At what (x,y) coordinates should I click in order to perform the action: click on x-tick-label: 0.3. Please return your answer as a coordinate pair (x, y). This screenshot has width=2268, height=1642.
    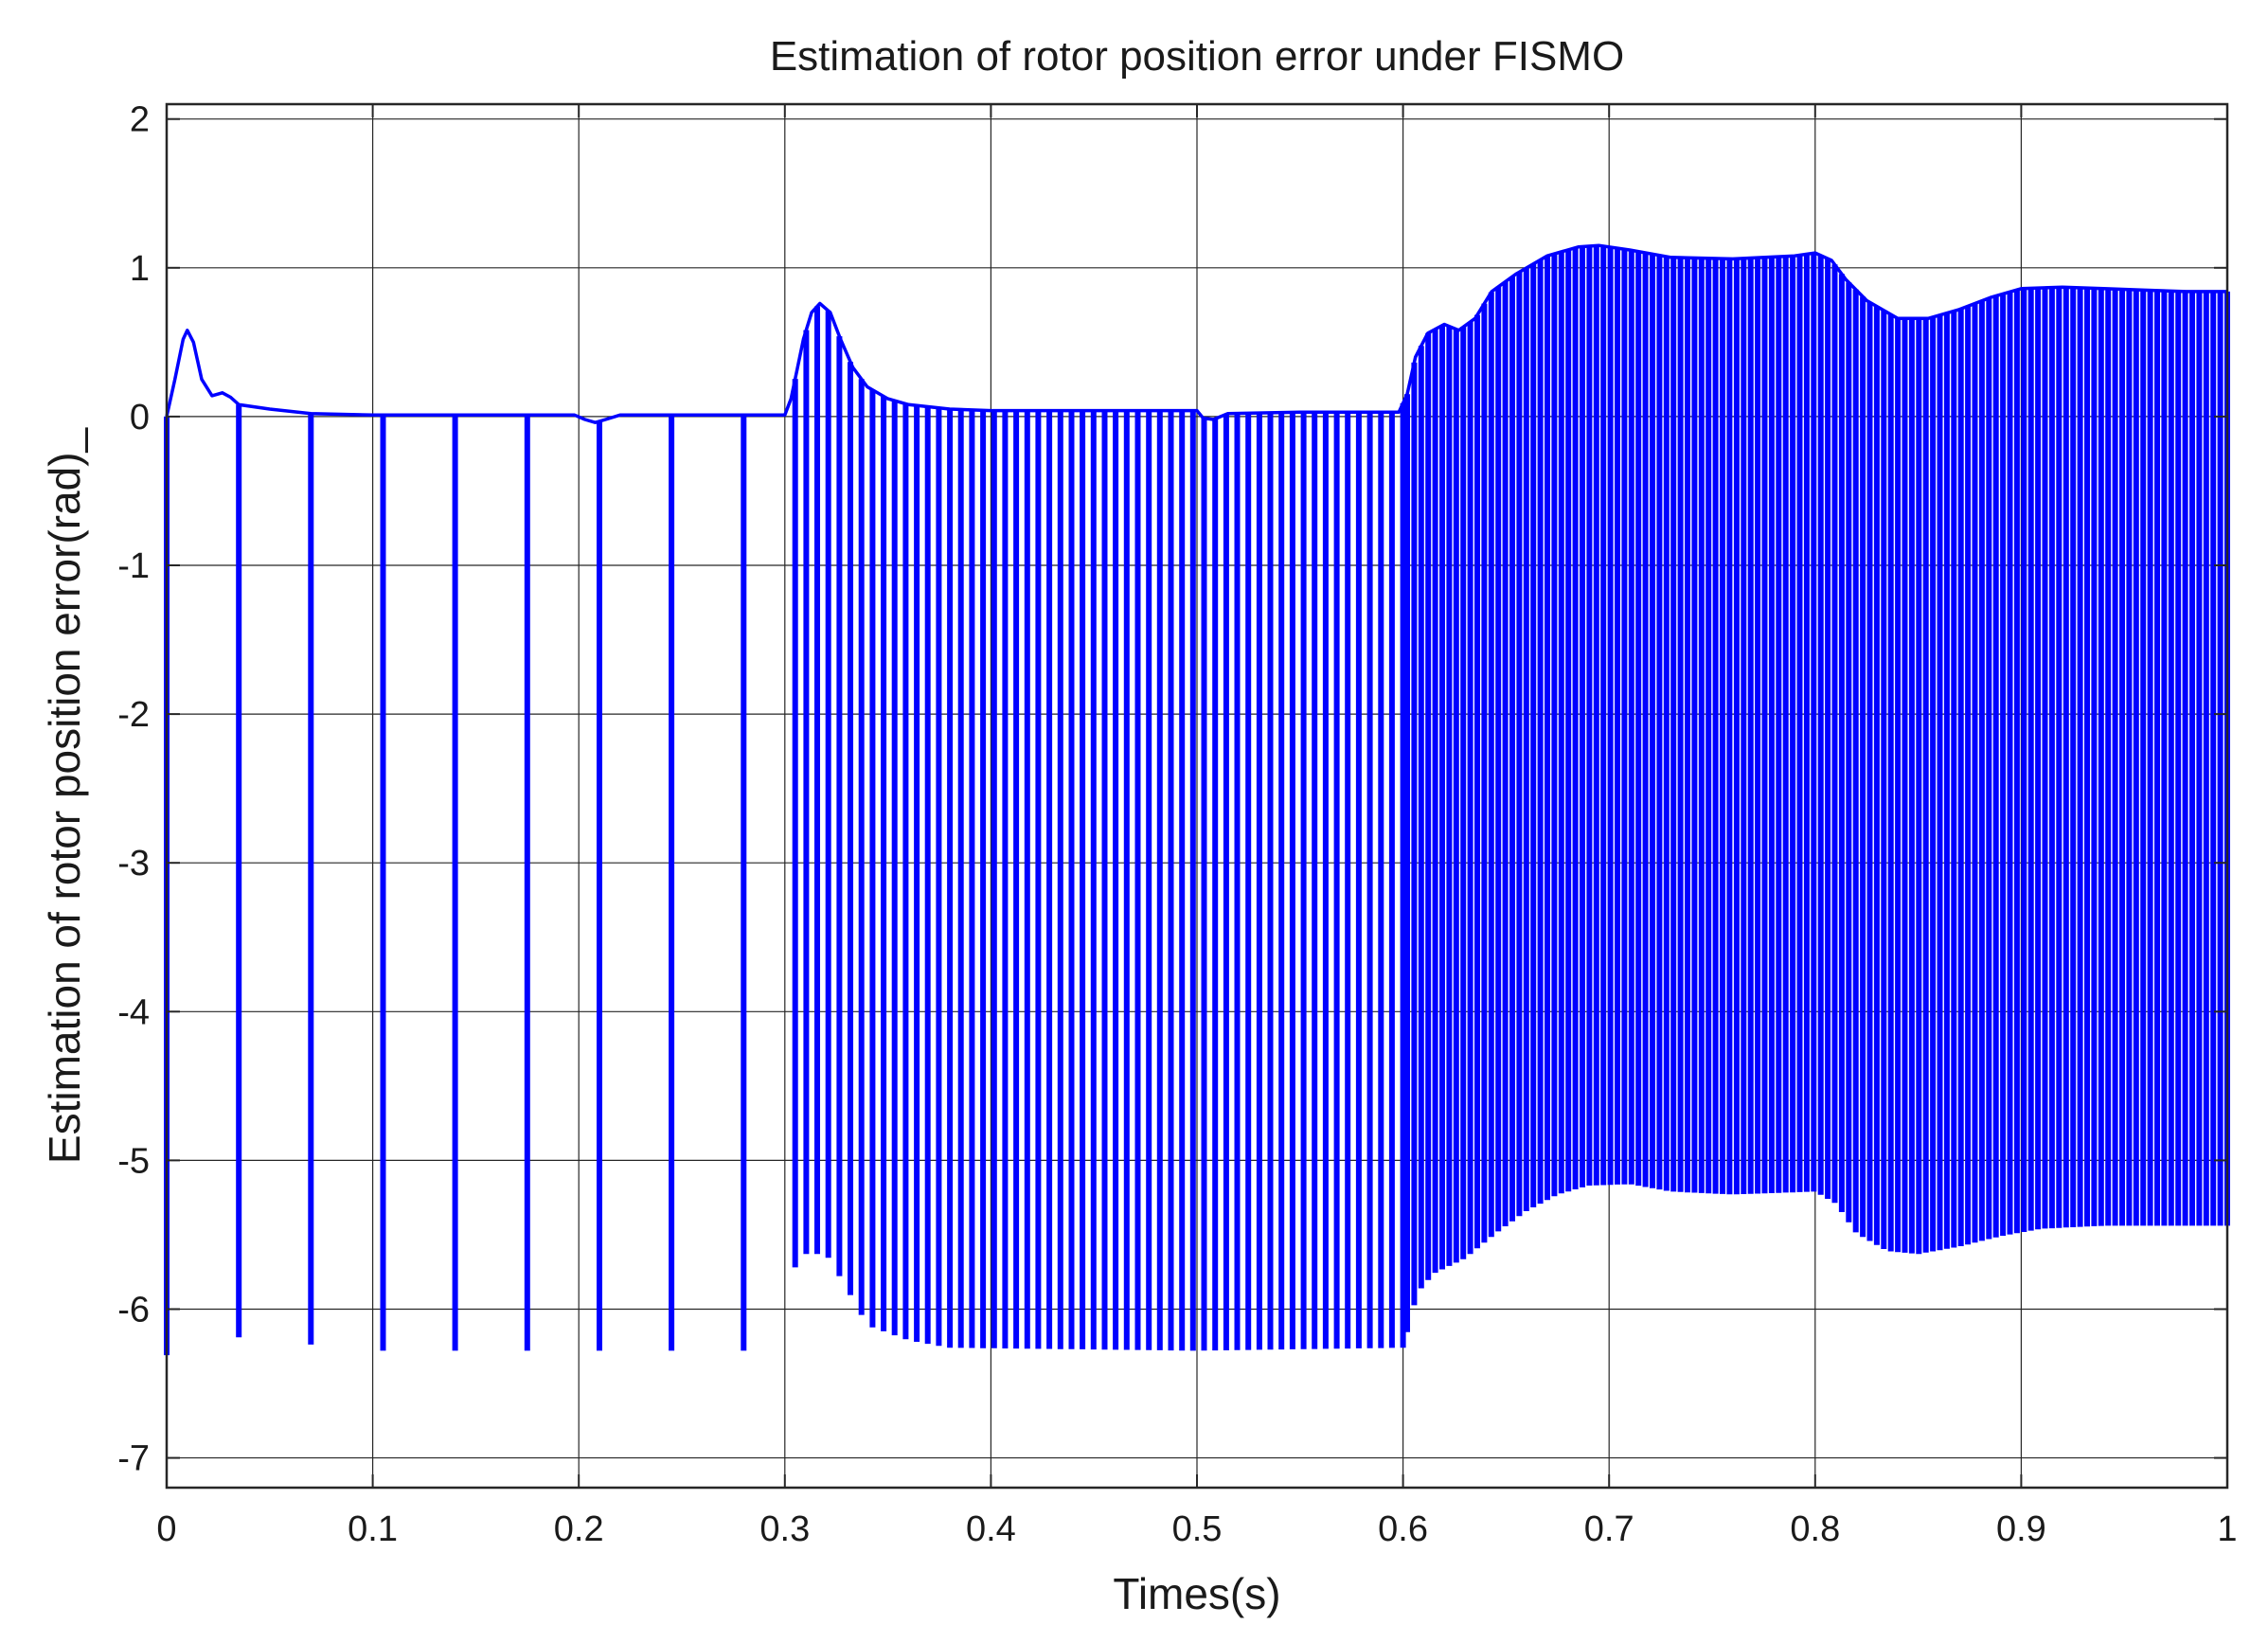
    Looking at the image, I should click on (784, 1529).